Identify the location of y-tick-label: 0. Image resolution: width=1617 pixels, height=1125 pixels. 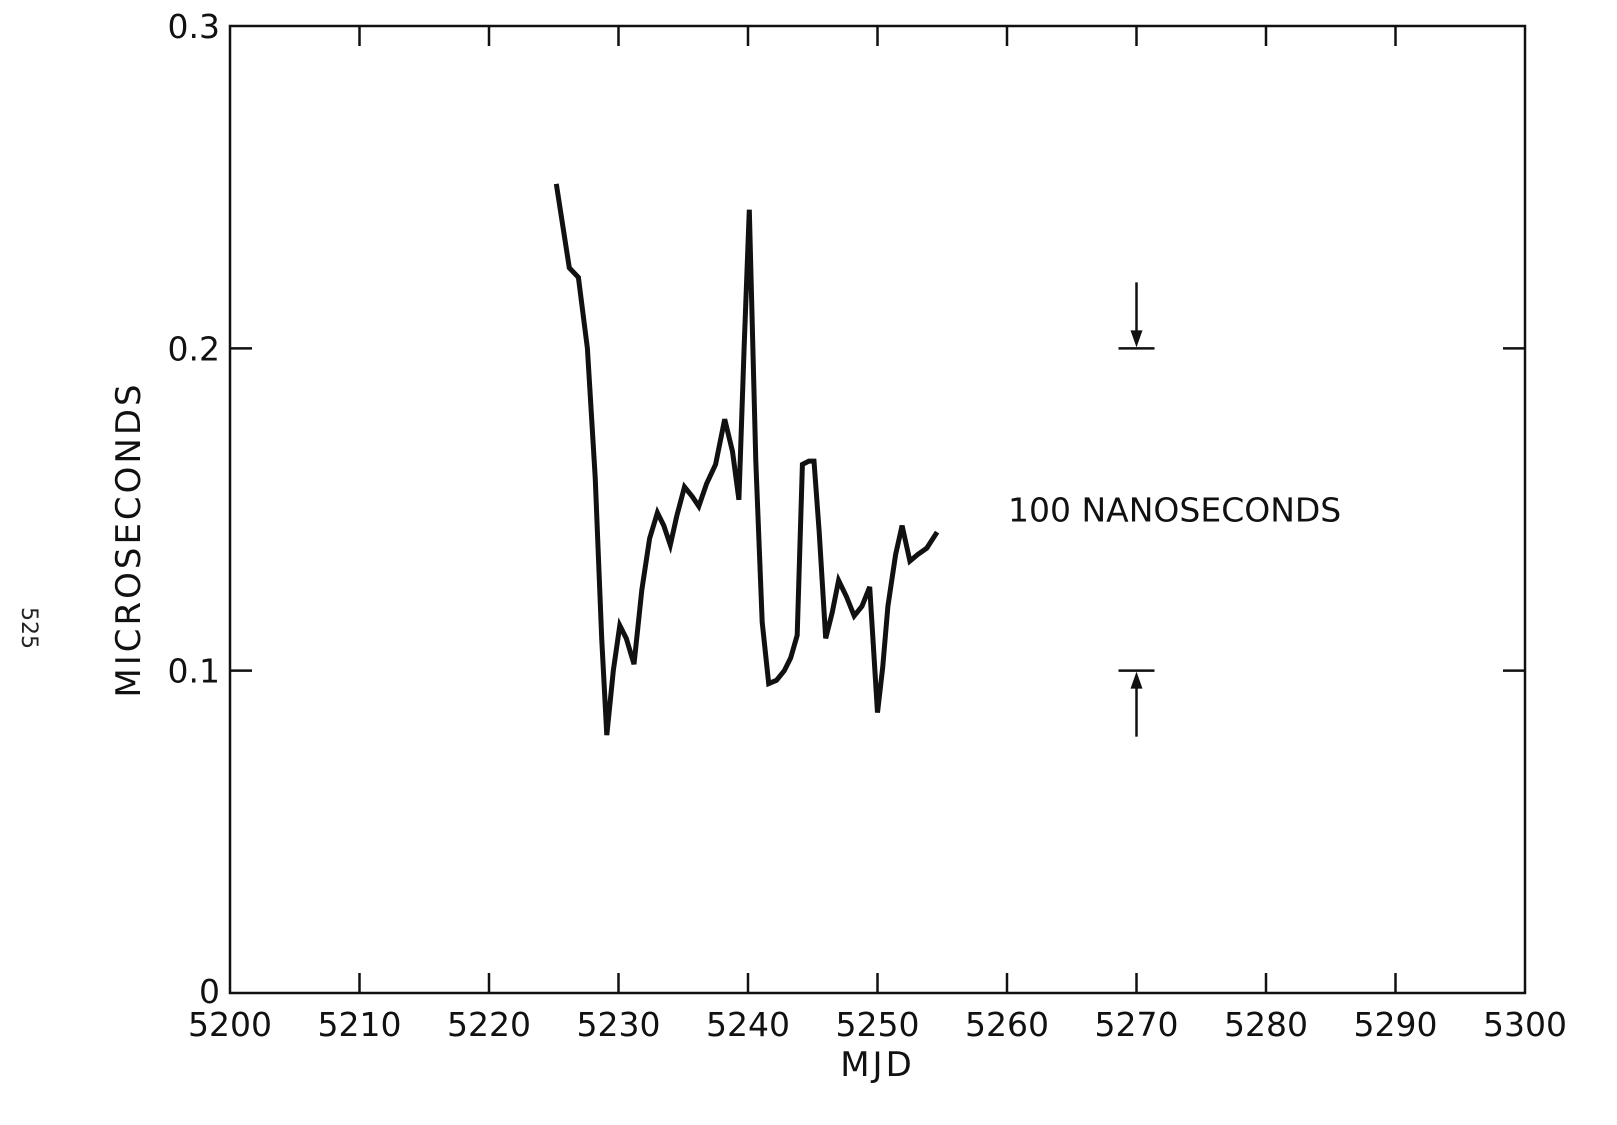
(209, 991).